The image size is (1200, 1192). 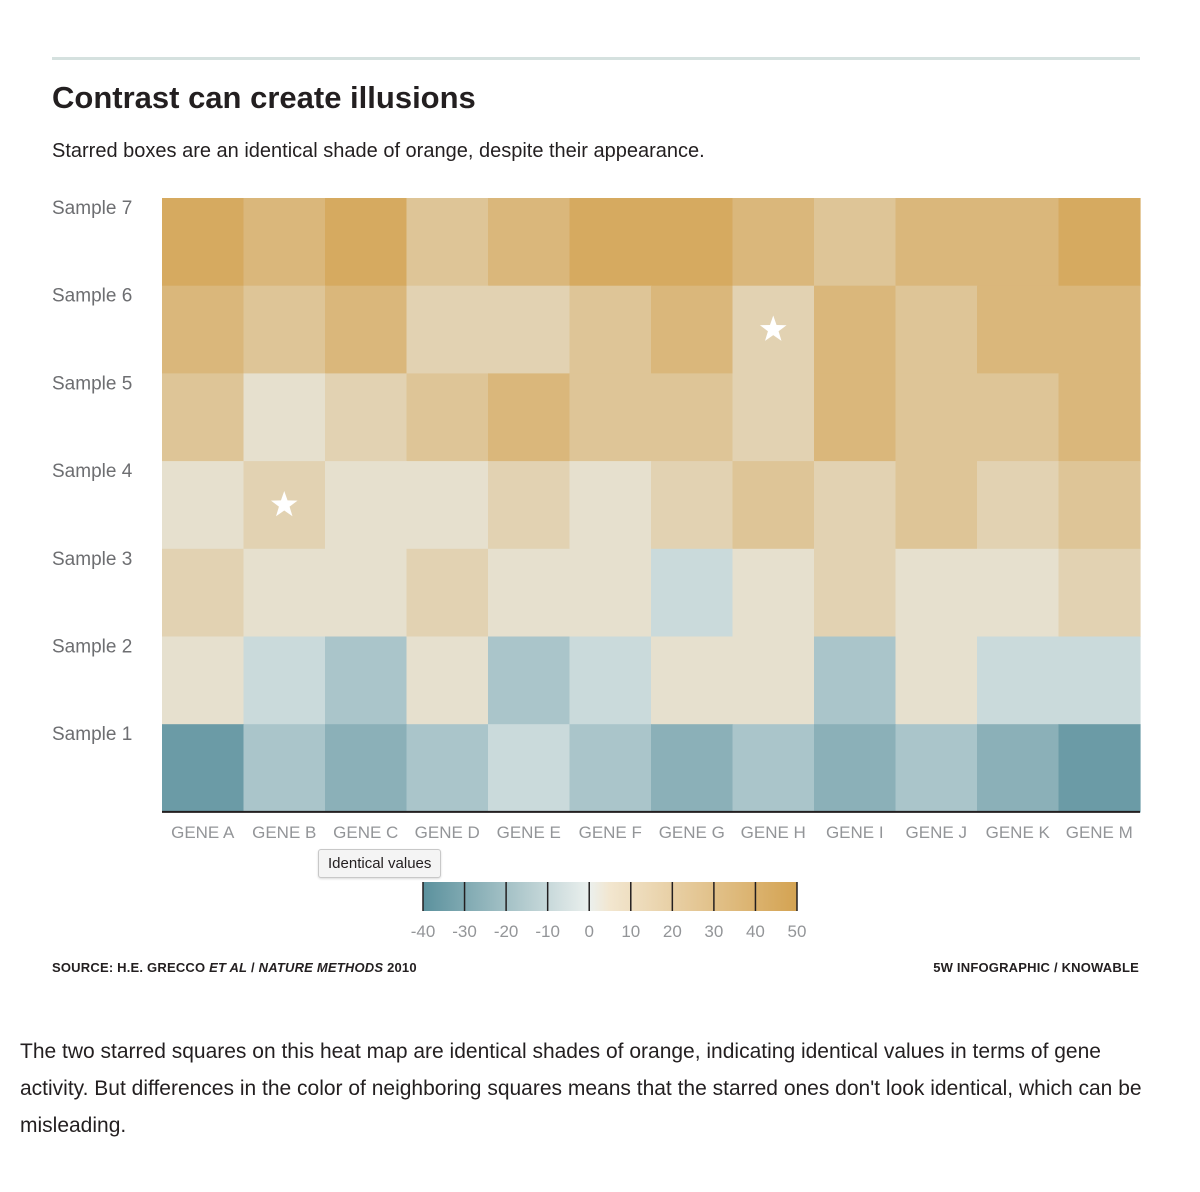 What do you see at coordinates (203, 832) in the screenshot?
I see `column-label: GENE A` at bounding box center [203, 832].